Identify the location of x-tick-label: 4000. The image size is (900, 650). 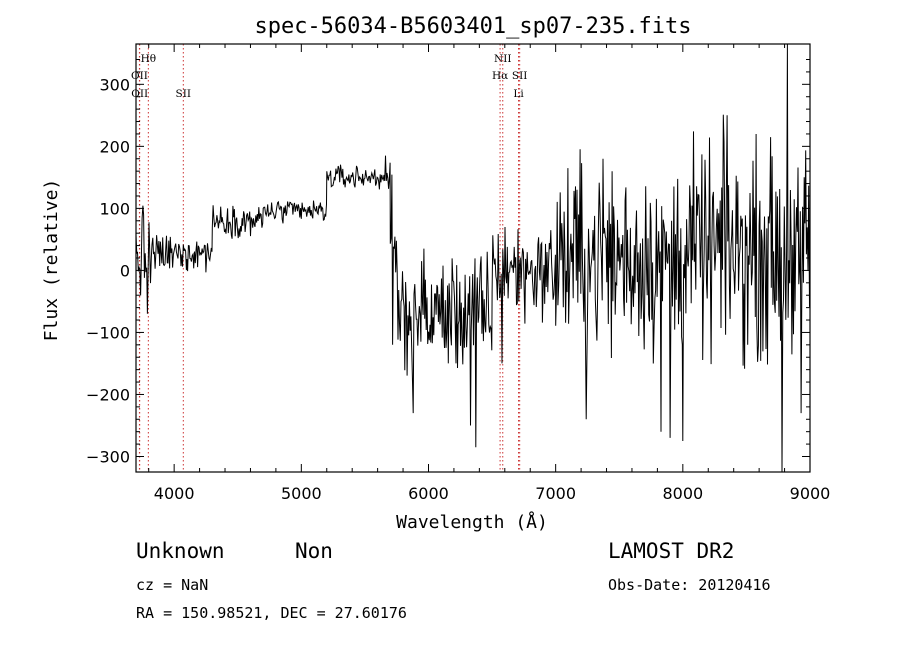
(174, 493).